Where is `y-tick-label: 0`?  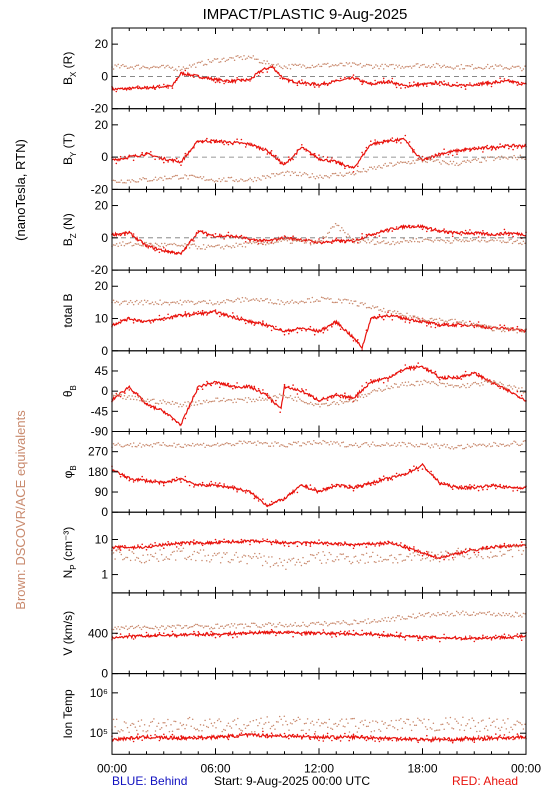 y-tick-label: 0 is located at coordinates (104, 674).